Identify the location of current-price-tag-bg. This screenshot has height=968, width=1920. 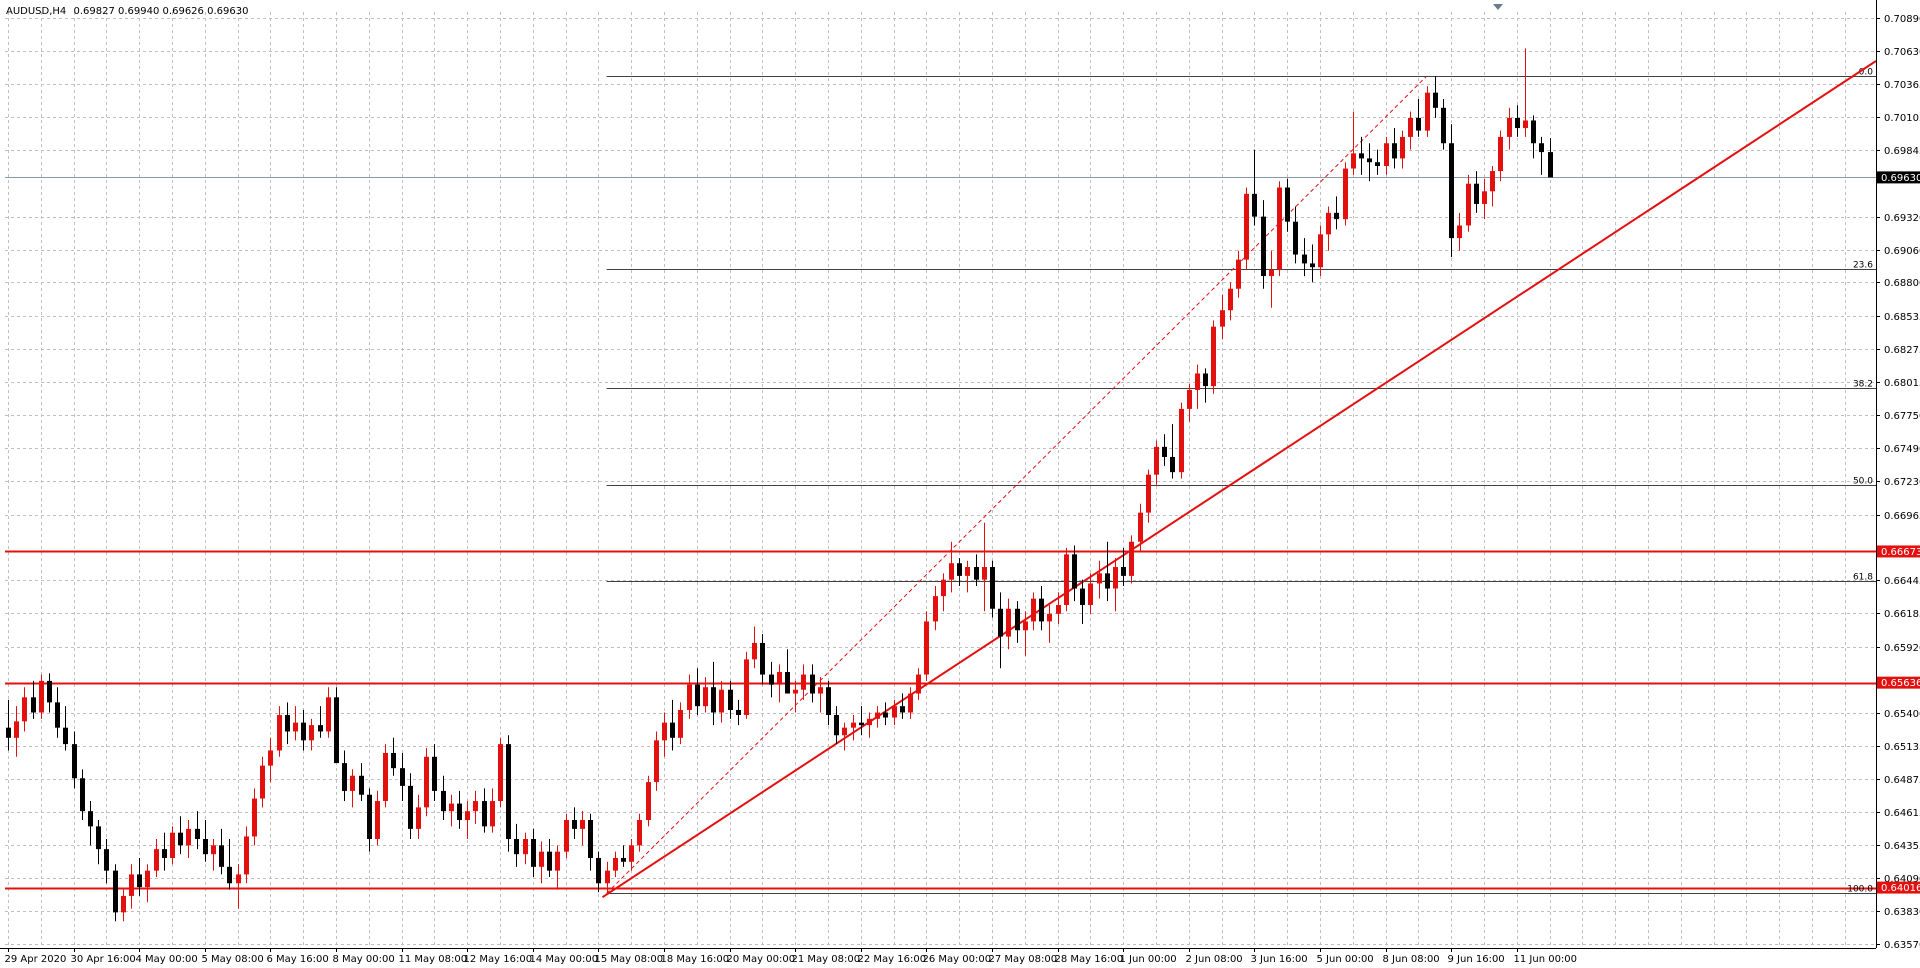
(1898, 177).